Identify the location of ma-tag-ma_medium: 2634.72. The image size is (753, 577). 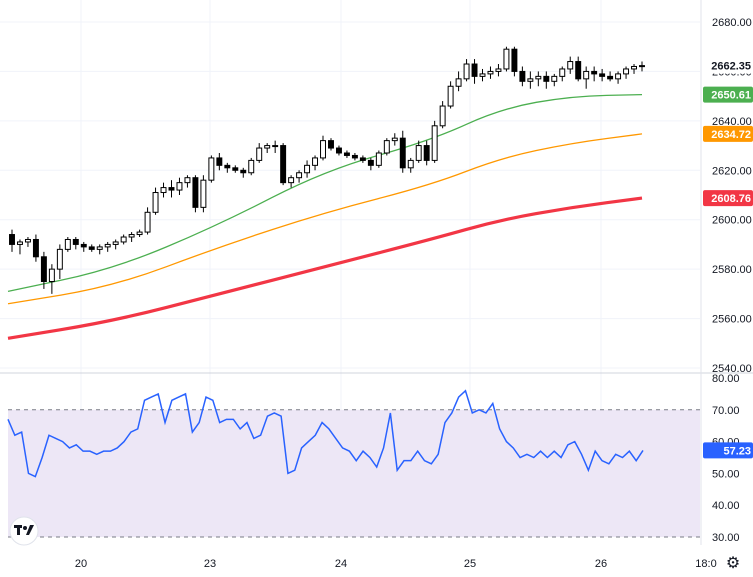
(728, 133).